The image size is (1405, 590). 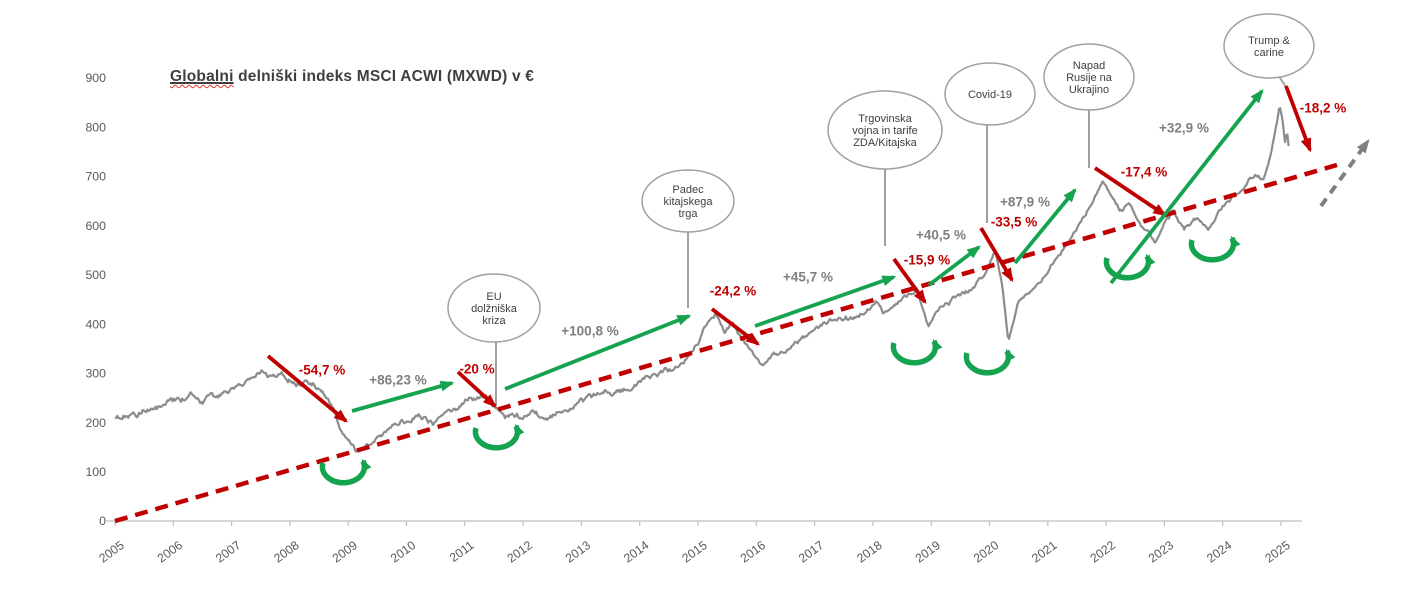 I want to click on x-tick-label: 2008, so click(x=286, y=552).